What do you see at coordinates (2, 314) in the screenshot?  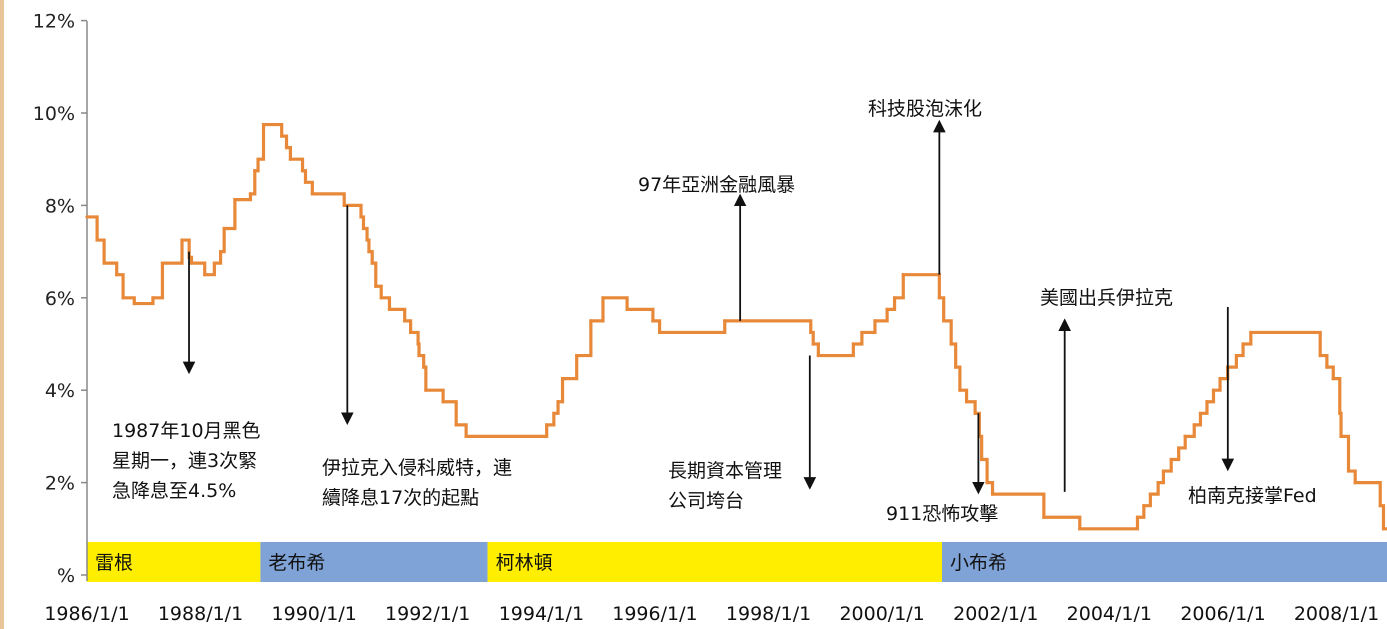 I see `left-edge-shadow` at bounding box center [2, 314].